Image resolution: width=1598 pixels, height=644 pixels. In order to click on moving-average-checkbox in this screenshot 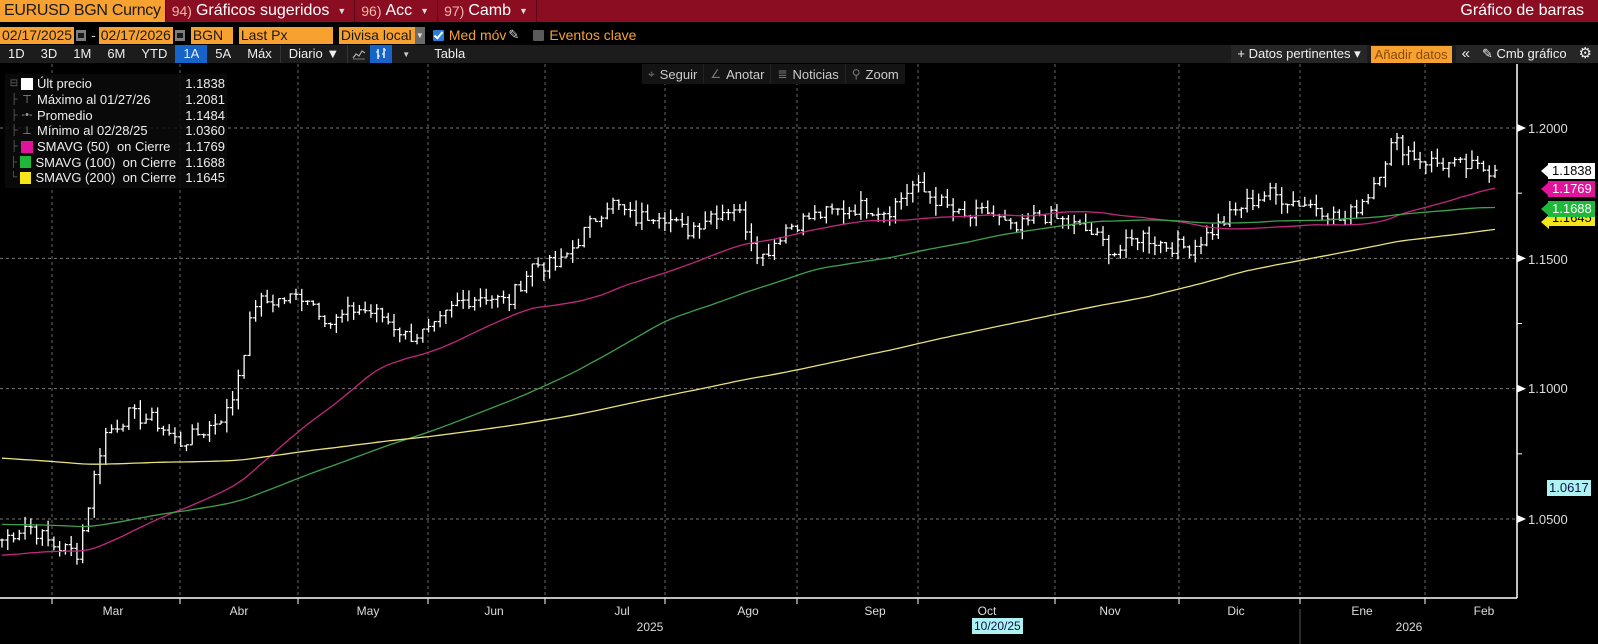, I will do `click(438, 35)`.